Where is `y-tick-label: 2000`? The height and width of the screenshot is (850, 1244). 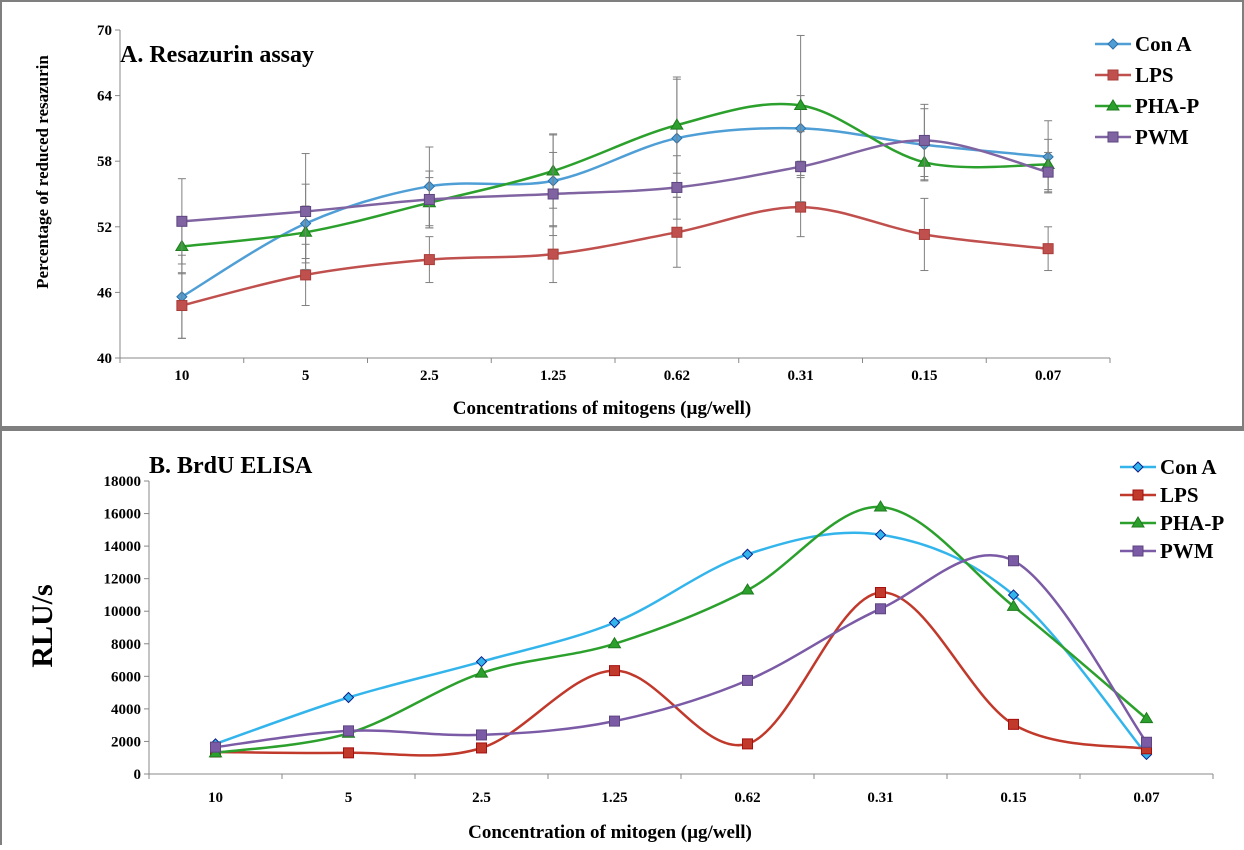 y-tick-label: 2000 is located at coordinates (126, 742).